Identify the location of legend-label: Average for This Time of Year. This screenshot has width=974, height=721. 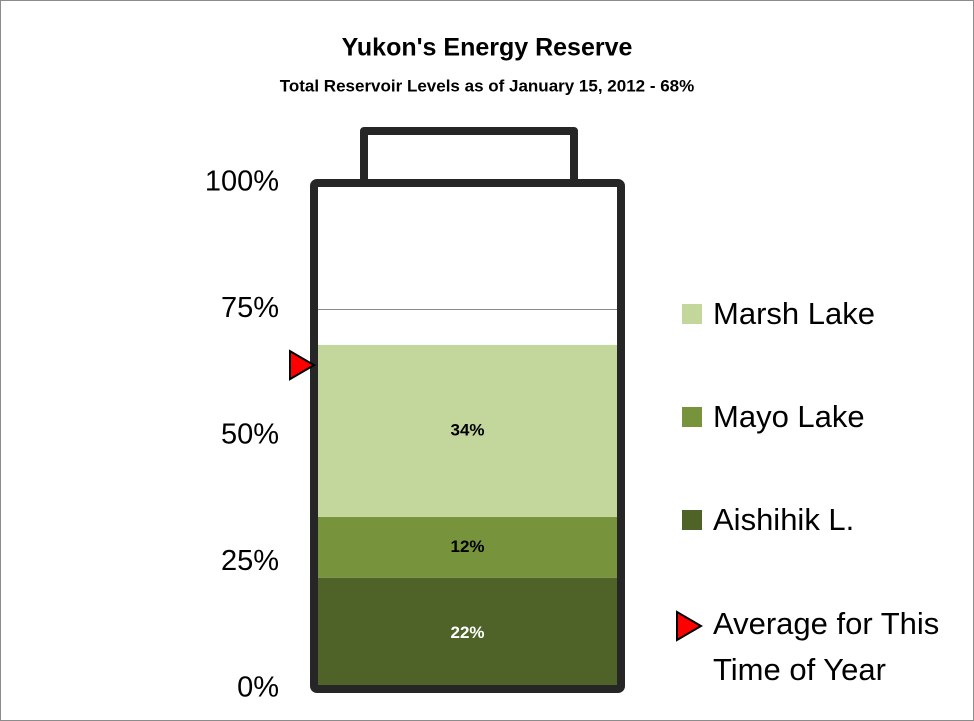
(826, 646).